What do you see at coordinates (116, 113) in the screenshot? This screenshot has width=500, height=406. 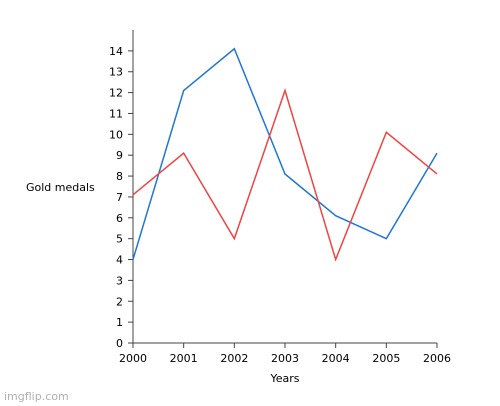 I see `y-tick-label: 11` at bounding box center [116, 113].